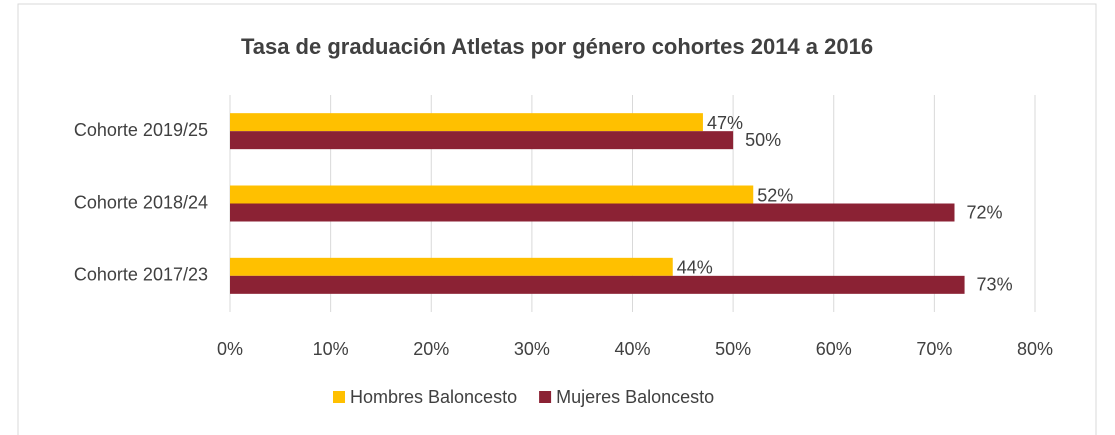 The height and width of the screenshot is (435, 1115). Describe the element at coordinates (995, 285) in the screenshot. I see `value-label: 73%` at that location.